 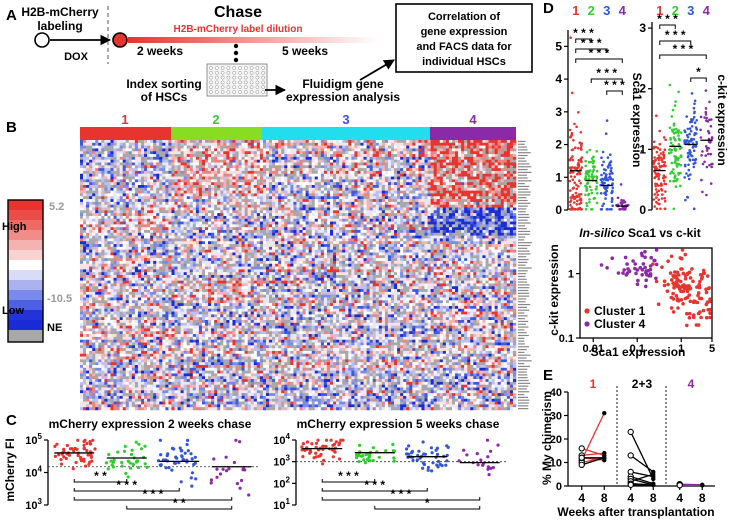 I want to click on correlation-arrow, so click(x=377, y=70).